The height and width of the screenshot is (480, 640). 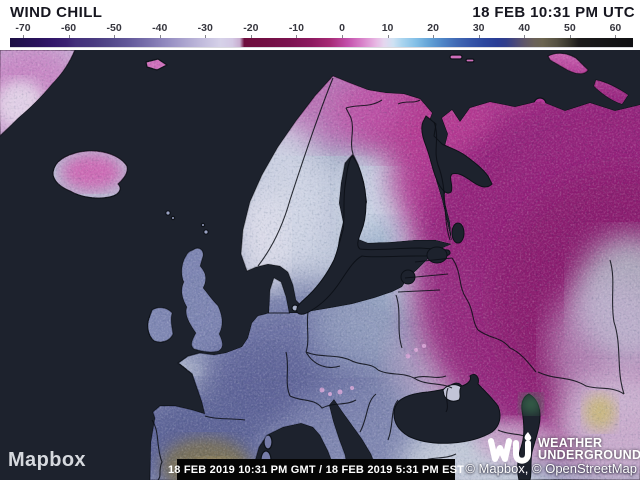 I want to click on scale-tick-label: -40, so click(x=160, y=28).